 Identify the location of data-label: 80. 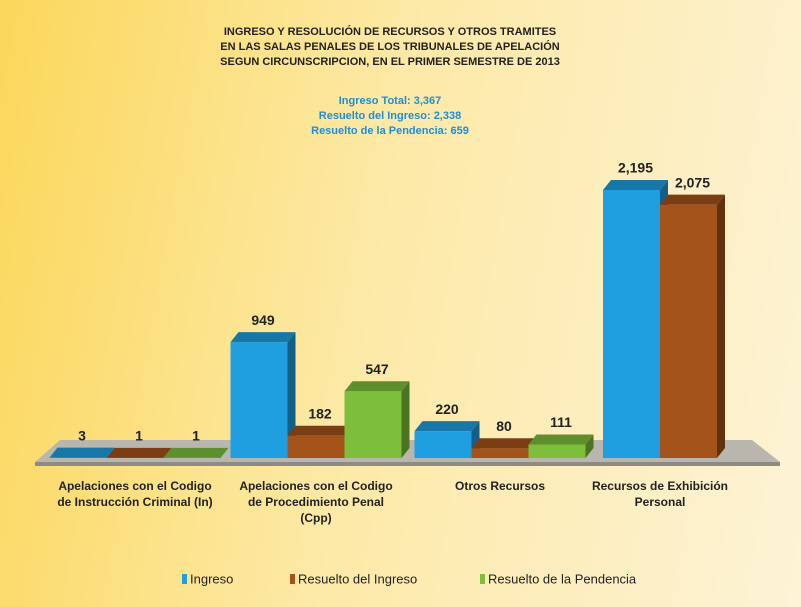
(504, 426).